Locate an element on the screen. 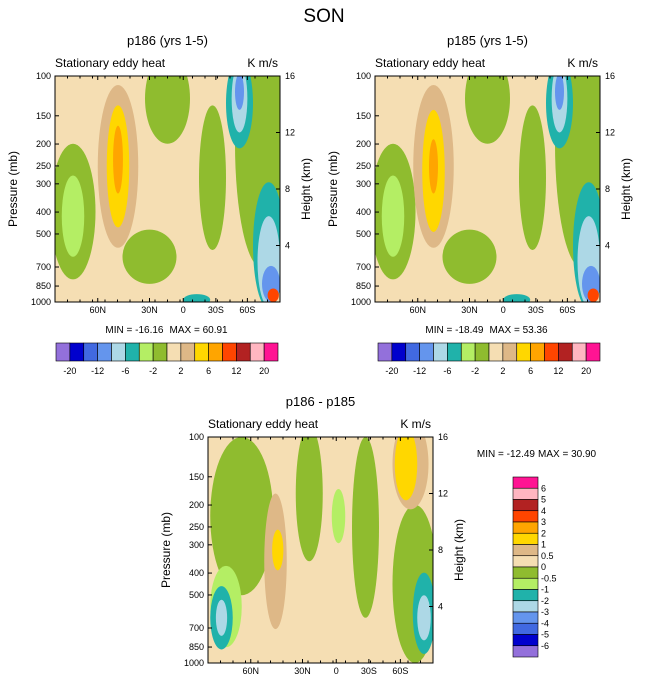 Image resolution: width=648 pixels, height=686 pixels. colorbar-tick-label: 6 is located at coordinates (543, 488).